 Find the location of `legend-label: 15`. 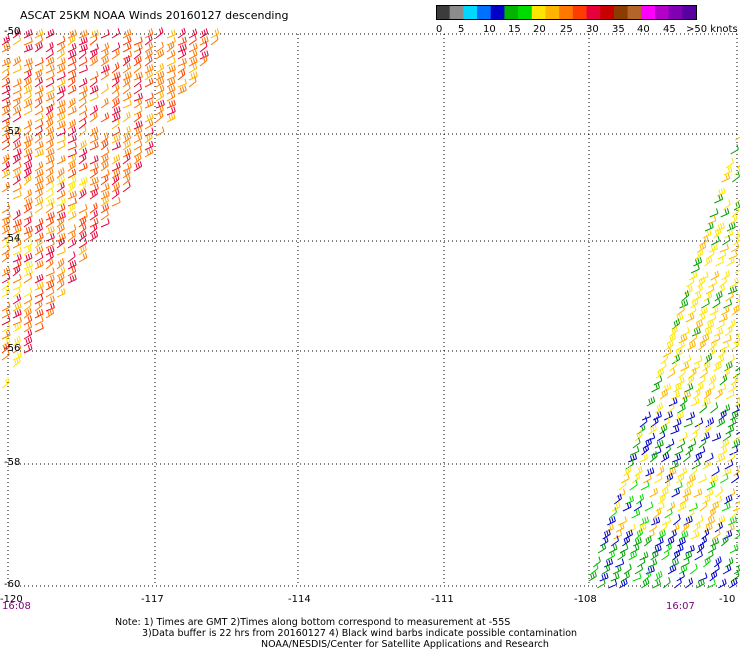

legend-label: 15 is located at coordinates (514, 29).